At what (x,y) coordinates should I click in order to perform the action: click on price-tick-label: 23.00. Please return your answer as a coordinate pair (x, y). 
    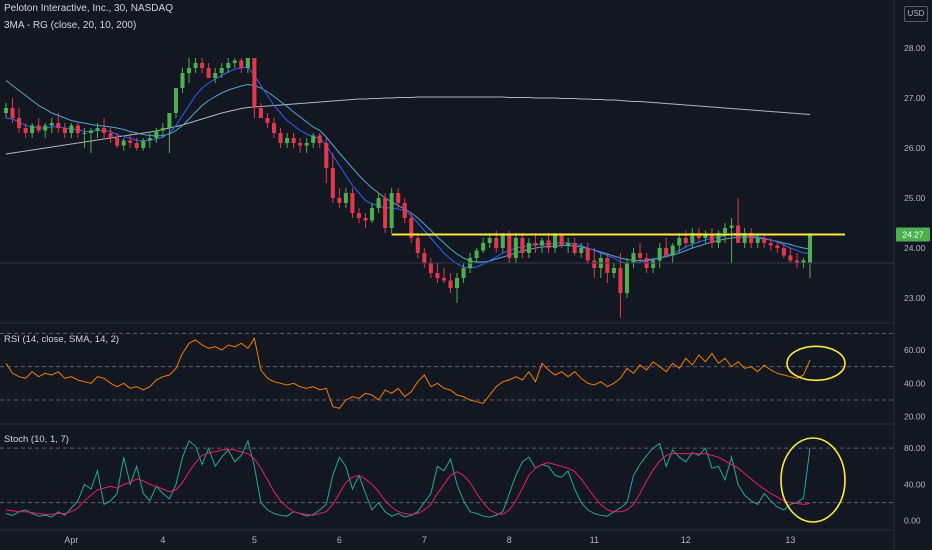
    Looking at the image, I should click on (915, 298).